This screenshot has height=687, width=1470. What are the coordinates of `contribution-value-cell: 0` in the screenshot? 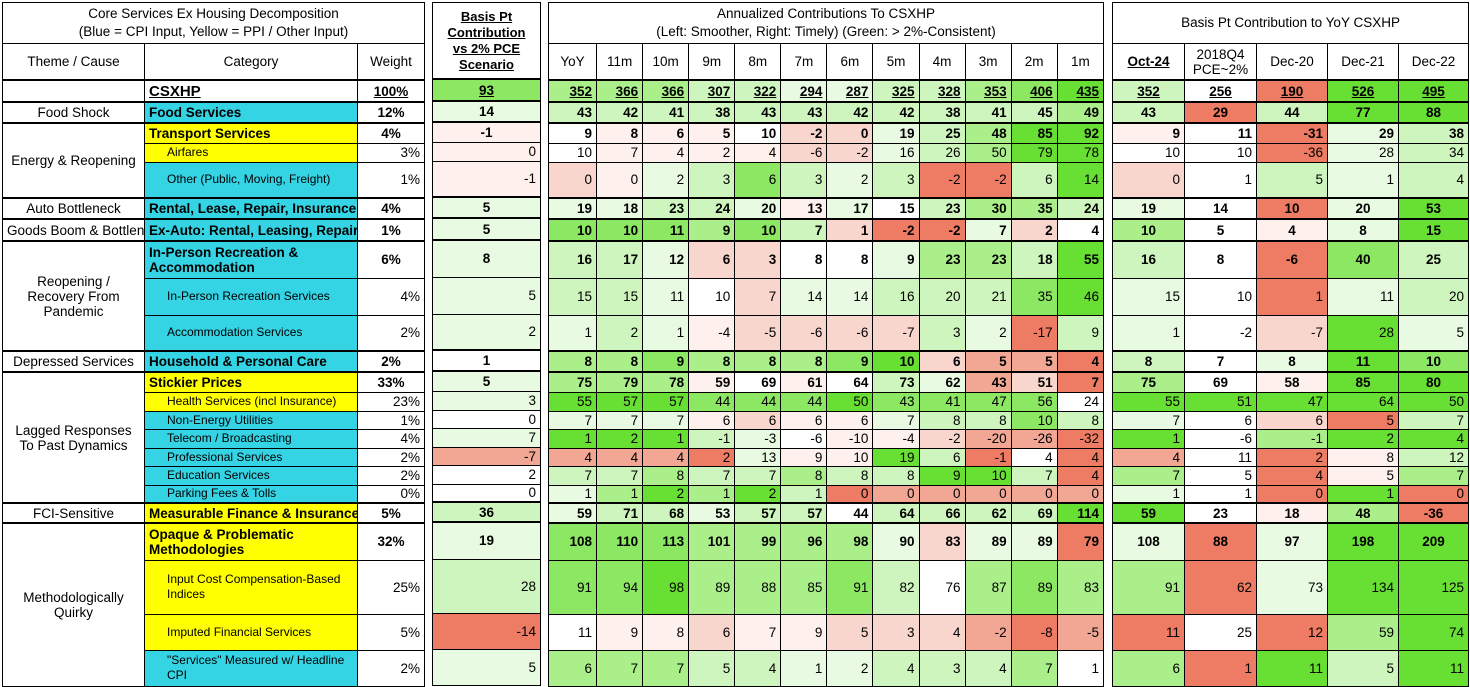 It's located at (1034, 494).